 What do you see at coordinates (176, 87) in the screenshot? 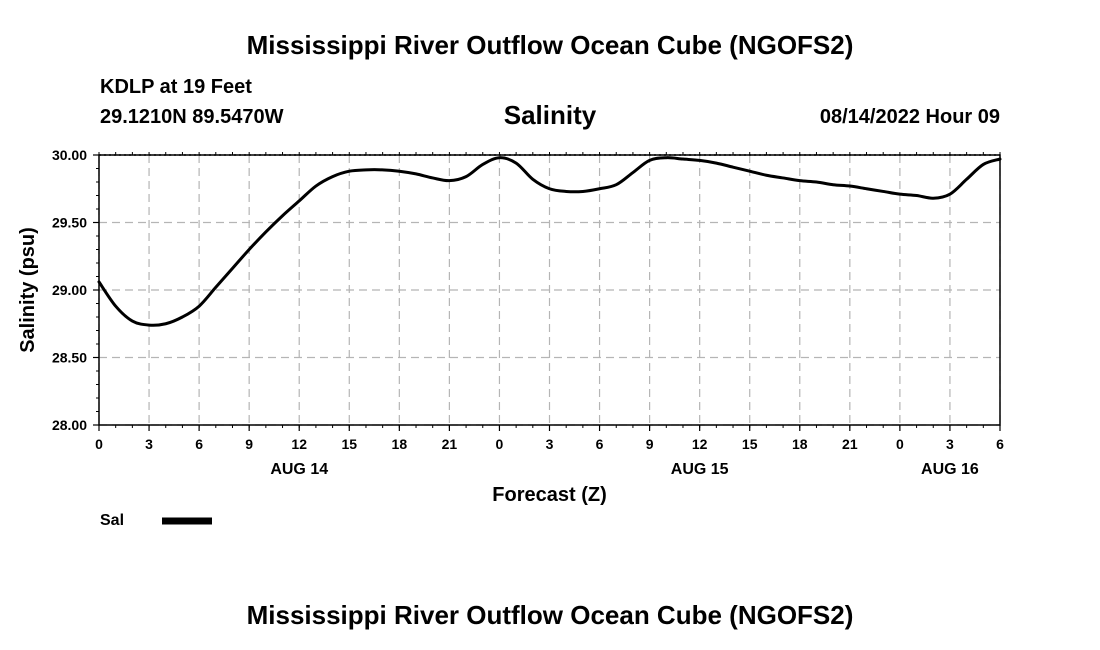
I see `station-label: KDLP at 19 Feet` at bounding box center [176, 87].